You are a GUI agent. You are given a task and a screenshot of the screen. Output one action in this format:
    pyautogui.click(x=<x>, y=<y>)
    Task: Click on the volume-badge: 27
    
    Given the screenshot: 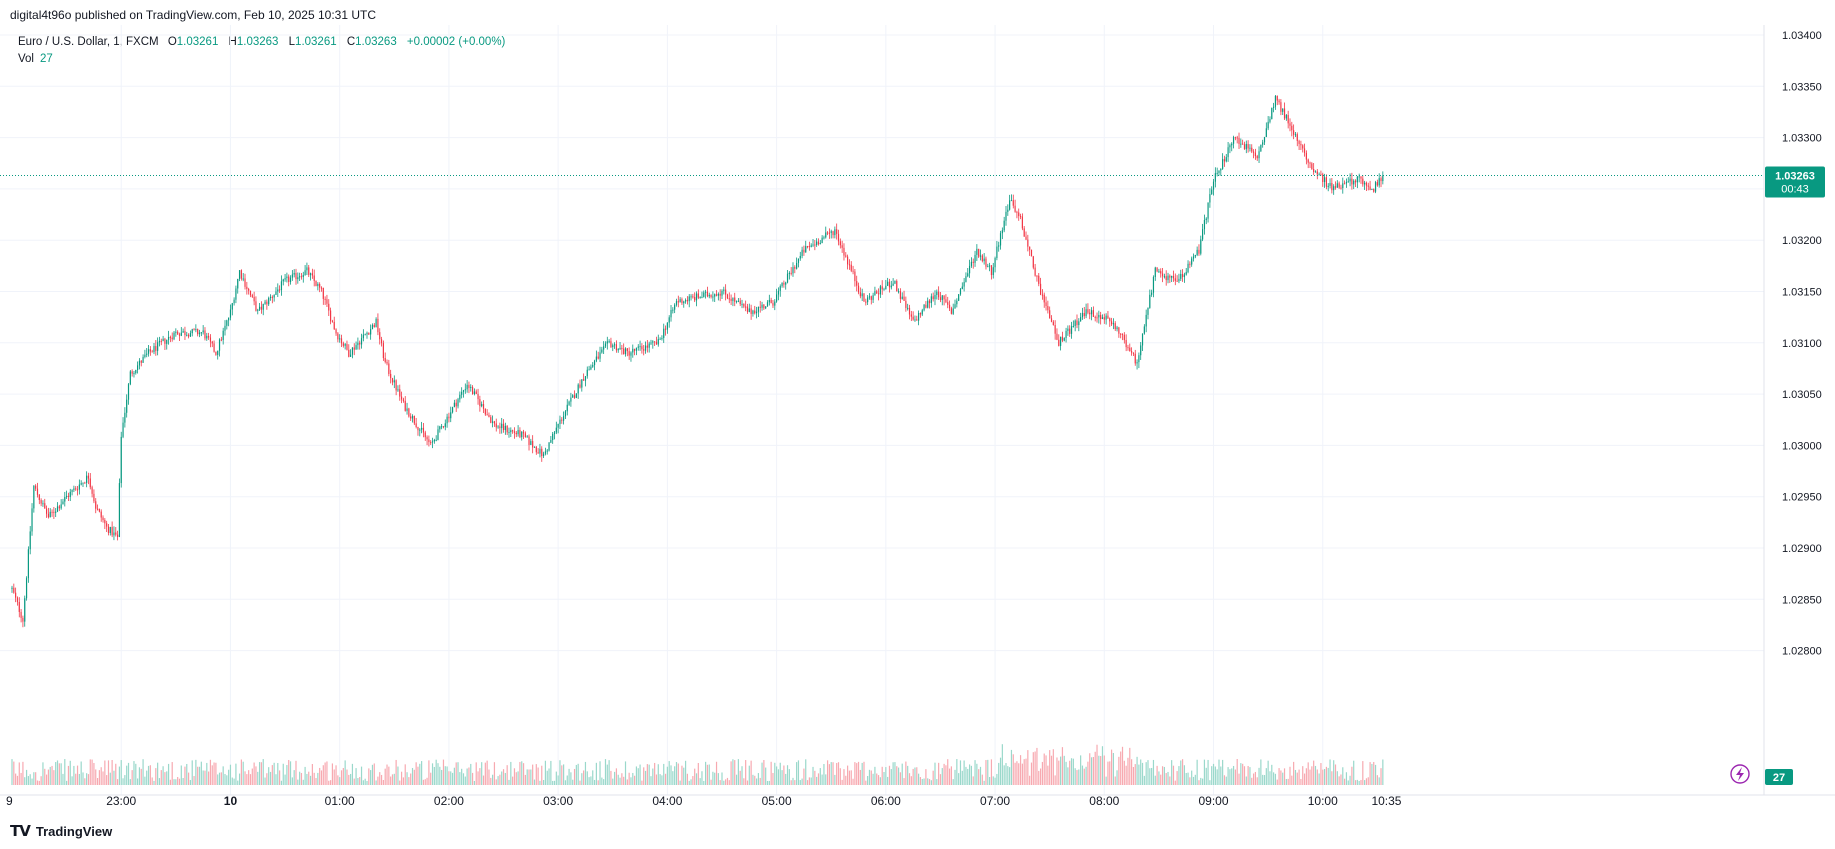 What is the action you would take?
    pyautogui.click(x=1779, y=777)
    